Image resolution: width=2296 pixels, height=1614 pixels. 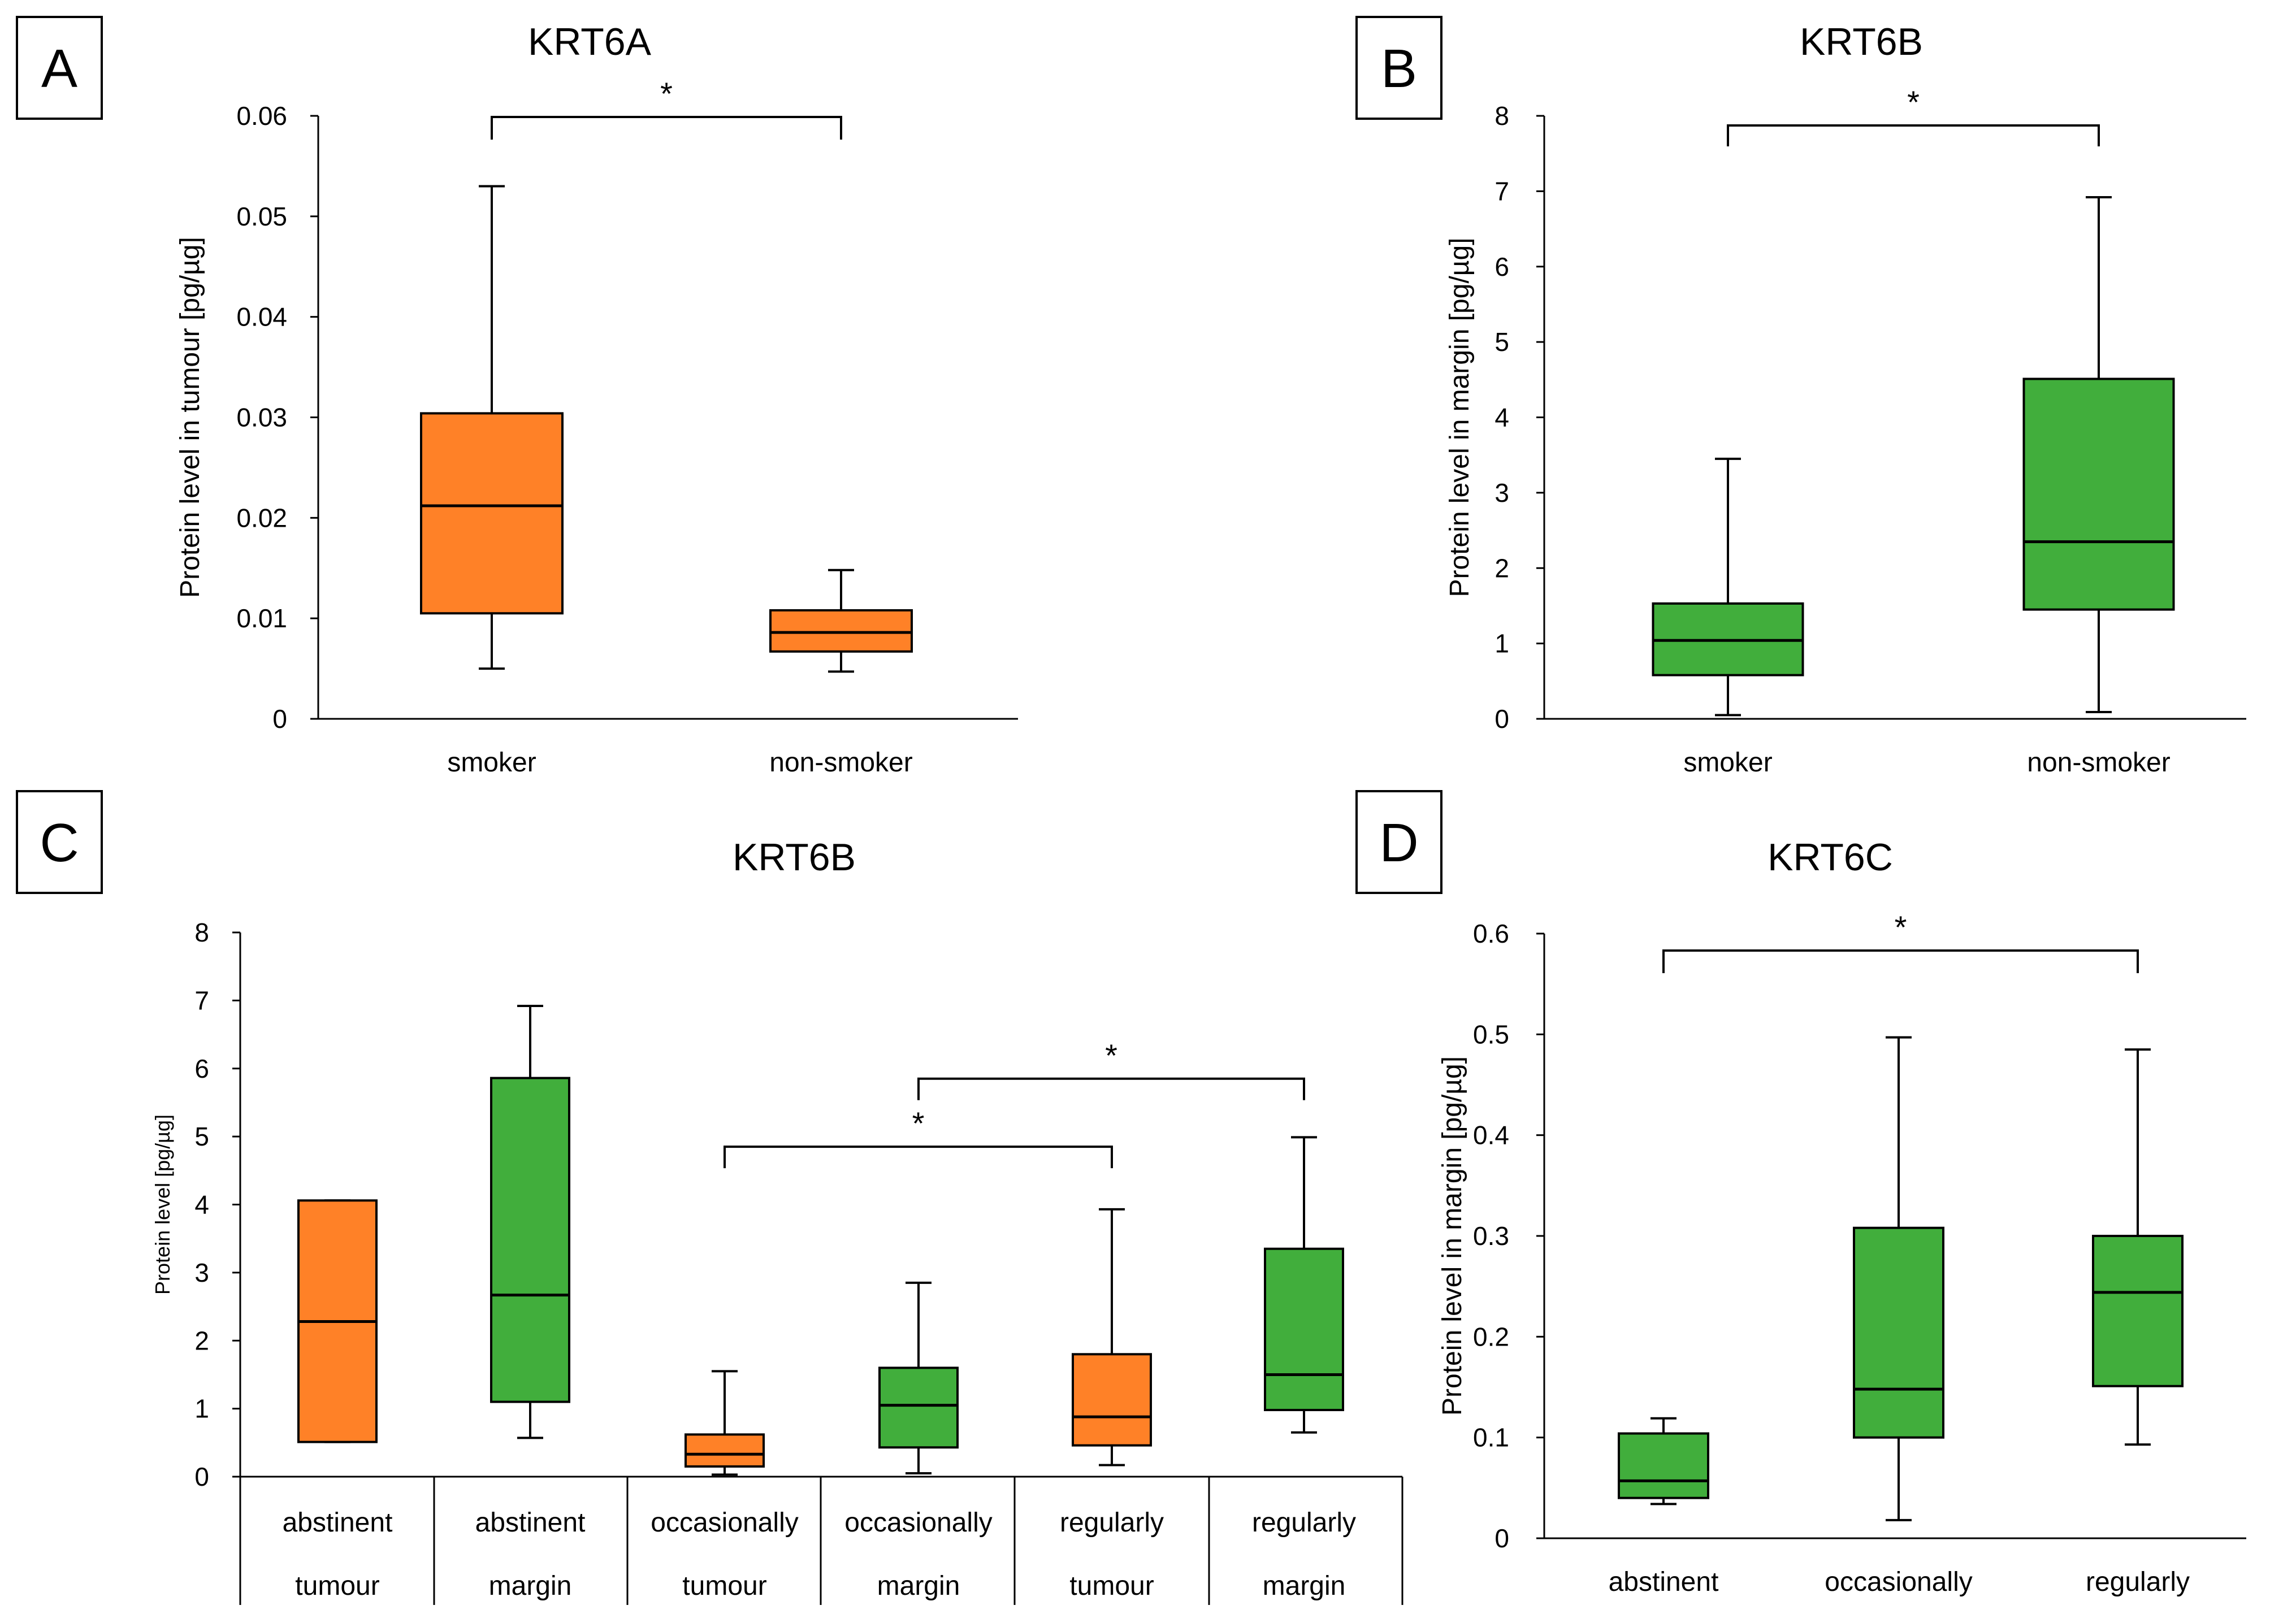 What do you see at coordinates (1862, 41) in the screenshot?
I see `panel-b-title: KRT6B` at bounding box center [1862, 41].